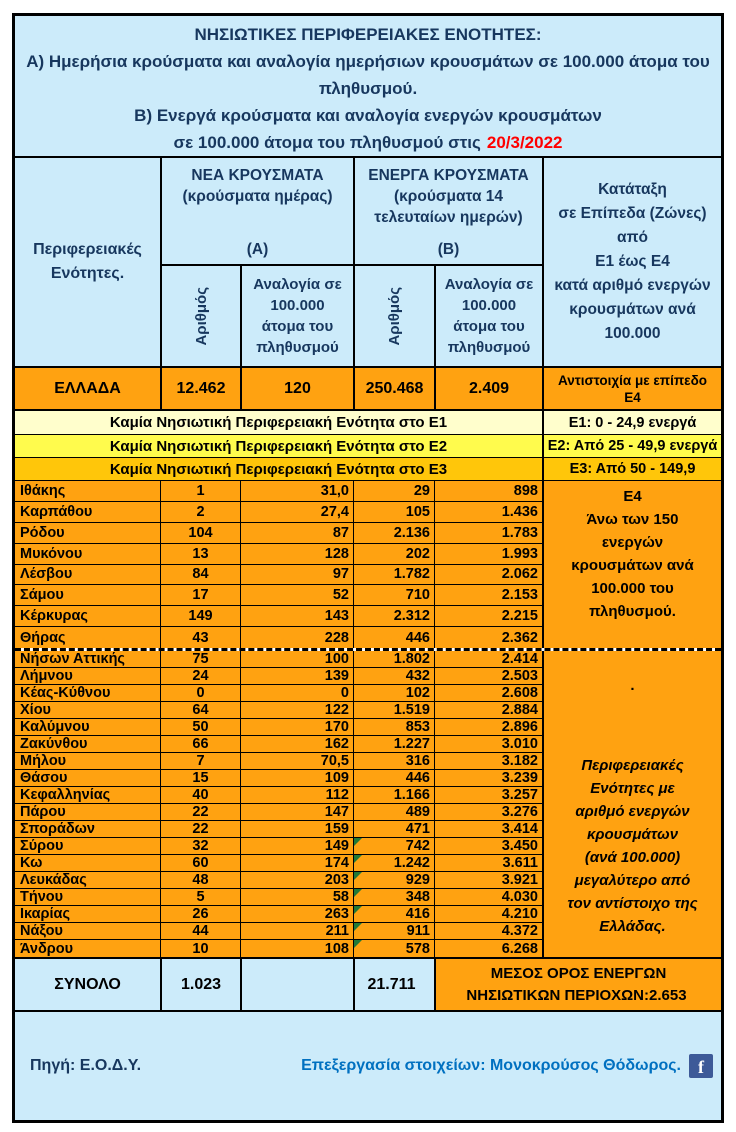 The width and height of the screenshot is (736, 1132). I want to click on island-new-ratio: 87, so click(296, 532).